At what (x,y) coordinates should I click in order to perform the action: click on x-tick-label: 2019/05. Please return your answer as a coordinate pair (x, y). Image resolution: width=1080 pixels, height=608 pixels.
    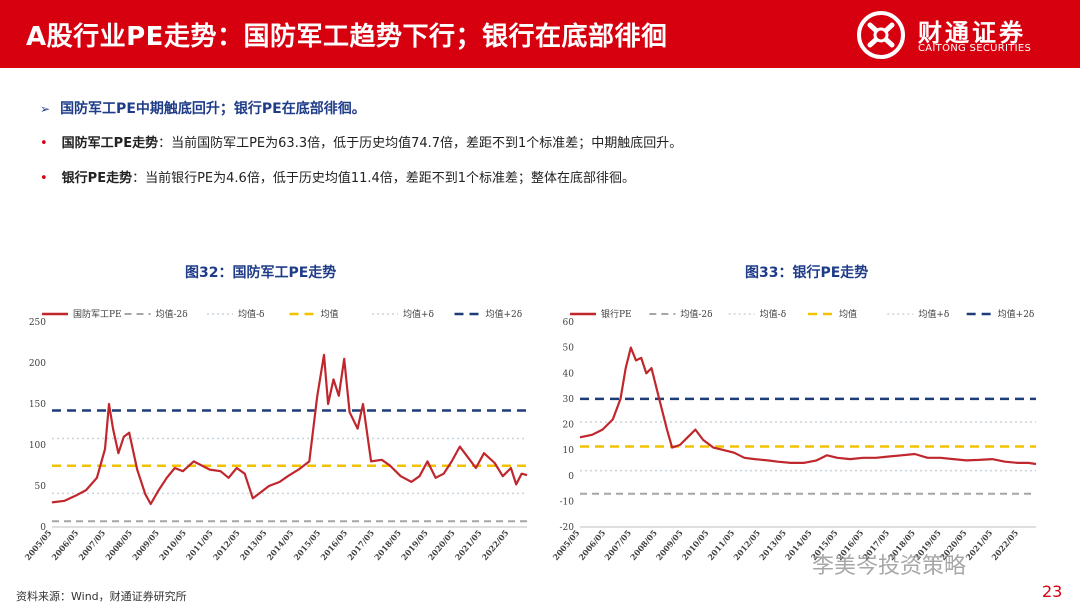
    Looking at the image, I should click on (414, 545).